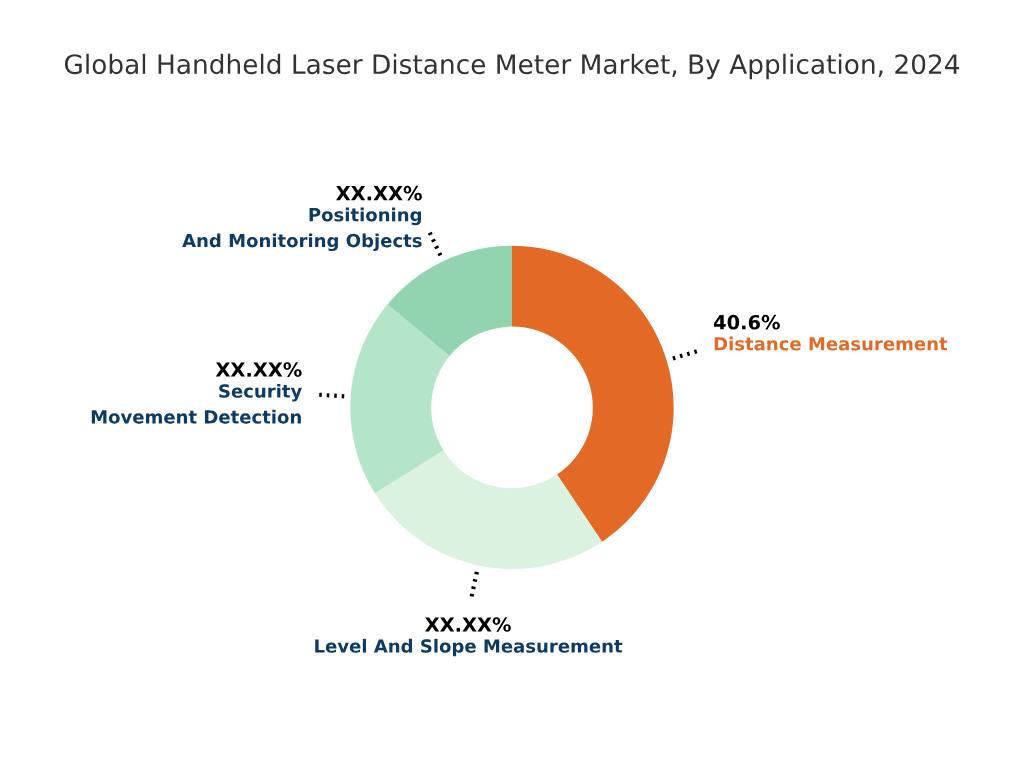 The width and height of the screenshot is (1024, 768). What do you see at coordinates (302, 229) in the screenshot?
I see `slice-label: Positioning And Monitoring Objects` at bounding box center [302, 229].